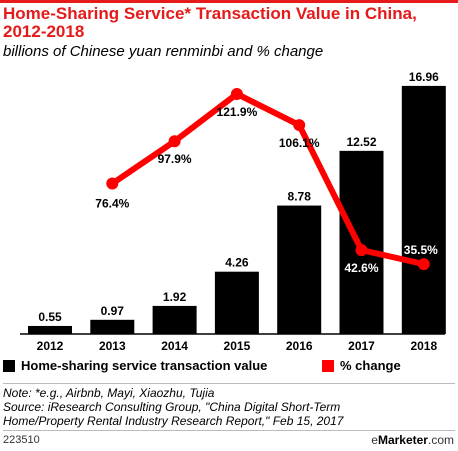 The height and width of the screenshot is (451, 458). What do you see at coordinates (423, 209) in the screenshot?
I see `bar-2018` at bounding box center [423, 209].